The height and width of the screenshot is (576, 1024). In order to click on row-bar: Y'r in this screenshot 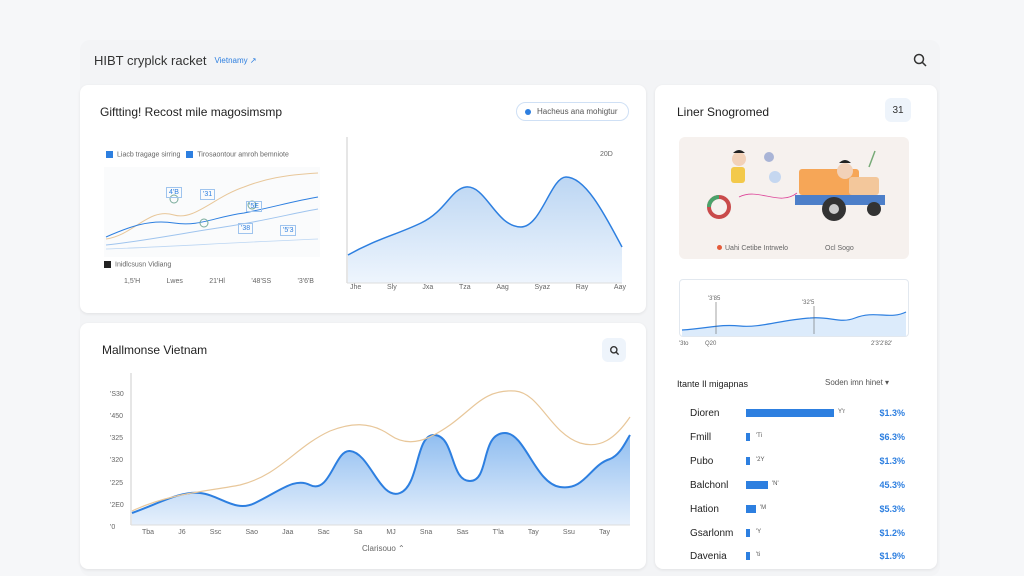, I will do `click(796, 413)`.